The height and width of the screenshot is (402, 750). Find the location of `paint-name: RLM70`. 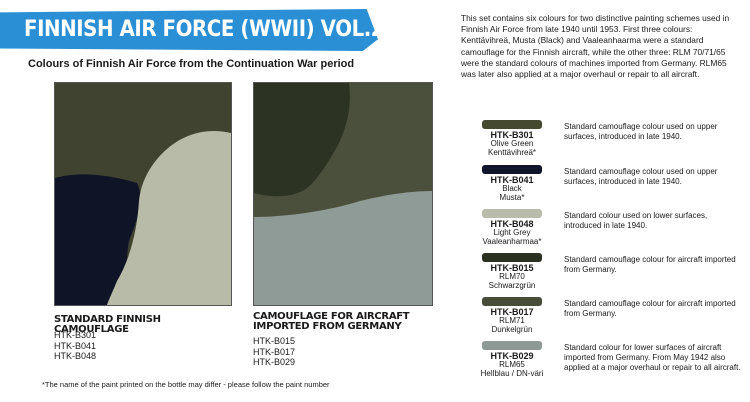

paint-name: RLM70 is located at coordinates (512, 276).